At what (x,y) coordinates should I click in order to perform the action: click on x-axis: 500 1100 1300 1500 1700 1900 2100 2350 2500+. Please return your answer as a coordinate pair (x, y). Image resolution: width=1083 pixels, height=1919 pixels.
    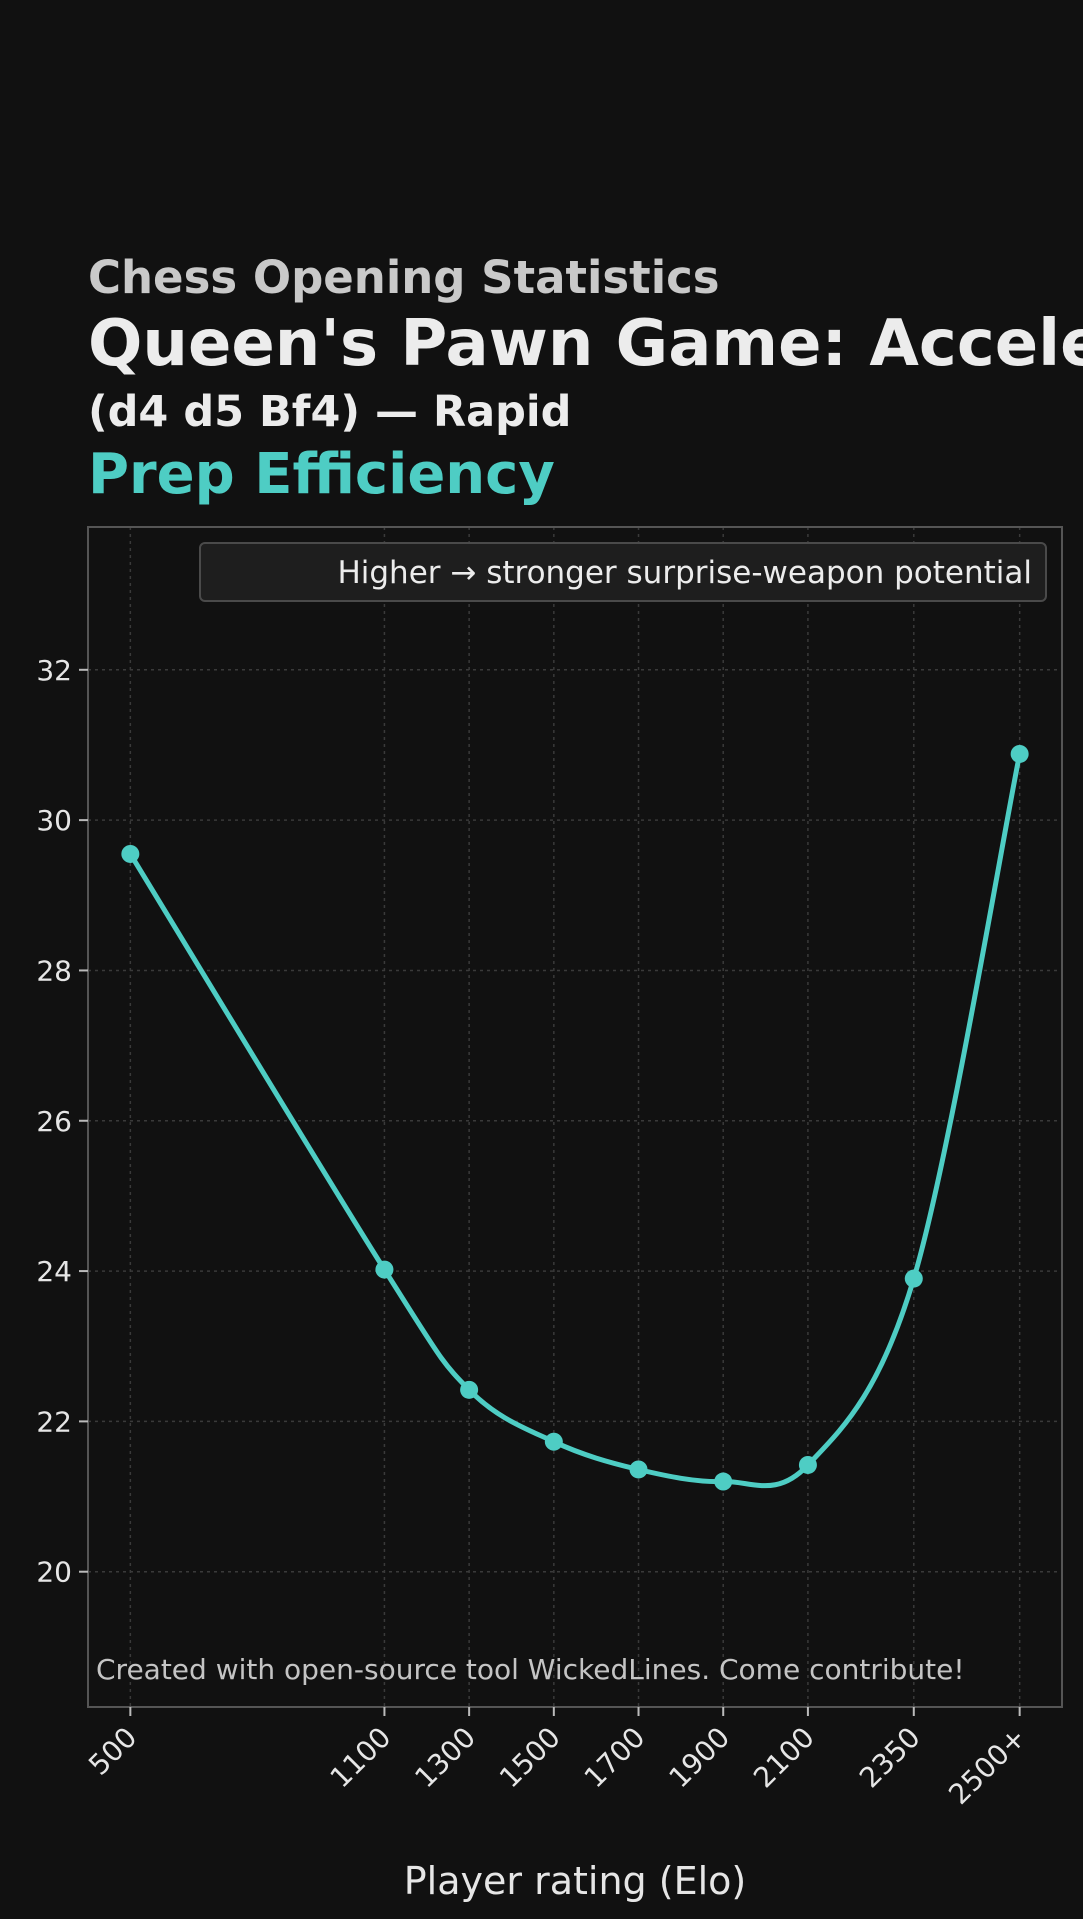
    Looking at the image, I should click on (557, 1759).